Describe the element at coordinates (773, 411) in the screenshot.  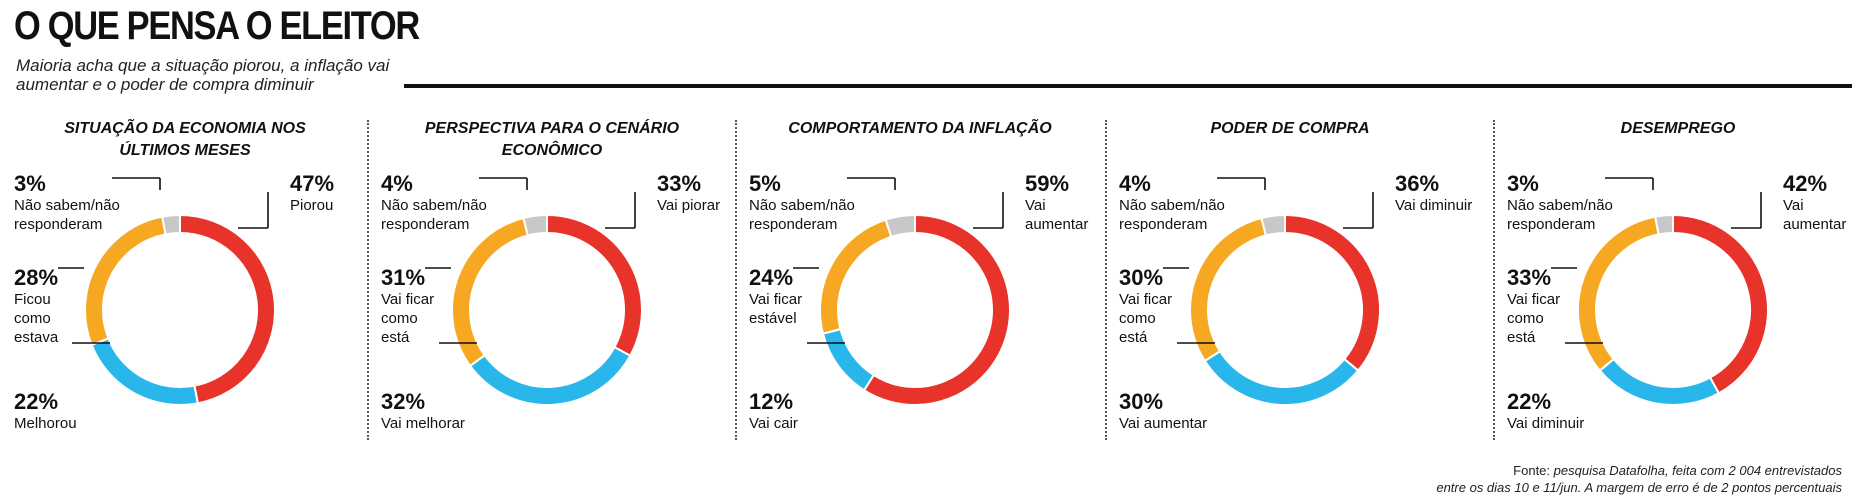
I see `slice-label-vai-cair: 12% Vai cair` at that location.